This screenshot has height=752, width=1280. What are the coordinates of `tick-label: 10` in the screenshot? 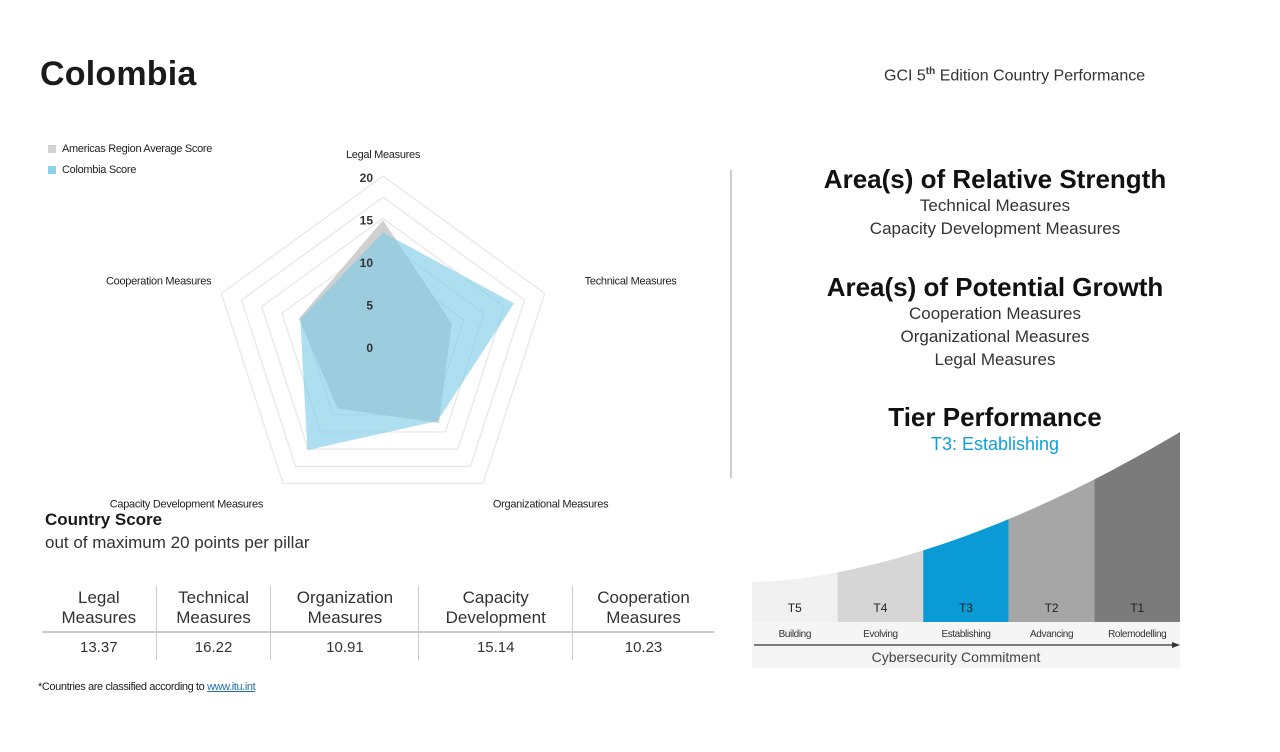 It's located at (367, 263).